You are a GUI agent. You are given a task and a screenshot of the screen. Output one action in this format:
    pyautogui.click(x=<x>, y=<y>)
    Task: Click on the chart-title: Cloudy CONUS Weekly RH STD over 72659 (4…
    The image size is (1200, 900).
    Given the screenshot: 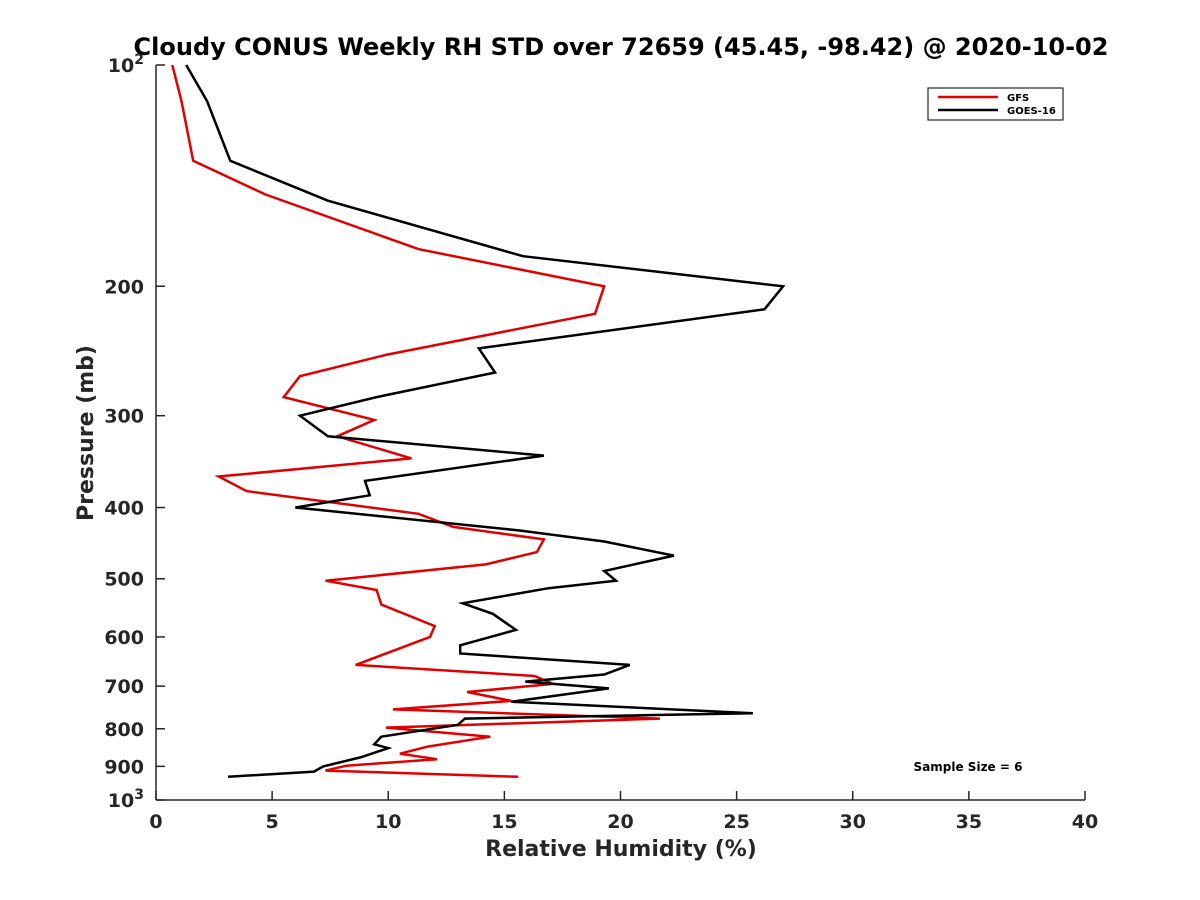 What is the action you would take?
    pyautogui.click(x=621, y=47)
    